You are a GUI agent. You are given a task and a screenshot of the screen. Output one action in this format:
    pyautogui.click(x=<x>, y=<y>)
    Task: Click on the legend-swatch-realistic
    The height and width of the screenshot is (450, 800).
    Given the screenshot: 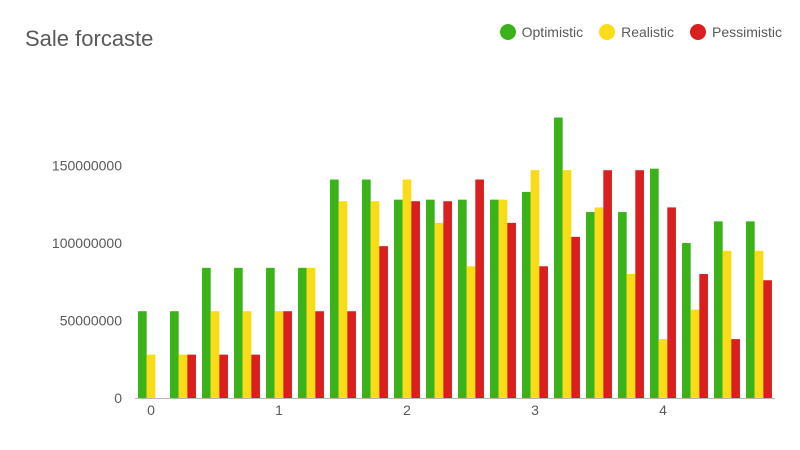 What is the action you would take?
    pyautogui.click(x=607, y=32)
    